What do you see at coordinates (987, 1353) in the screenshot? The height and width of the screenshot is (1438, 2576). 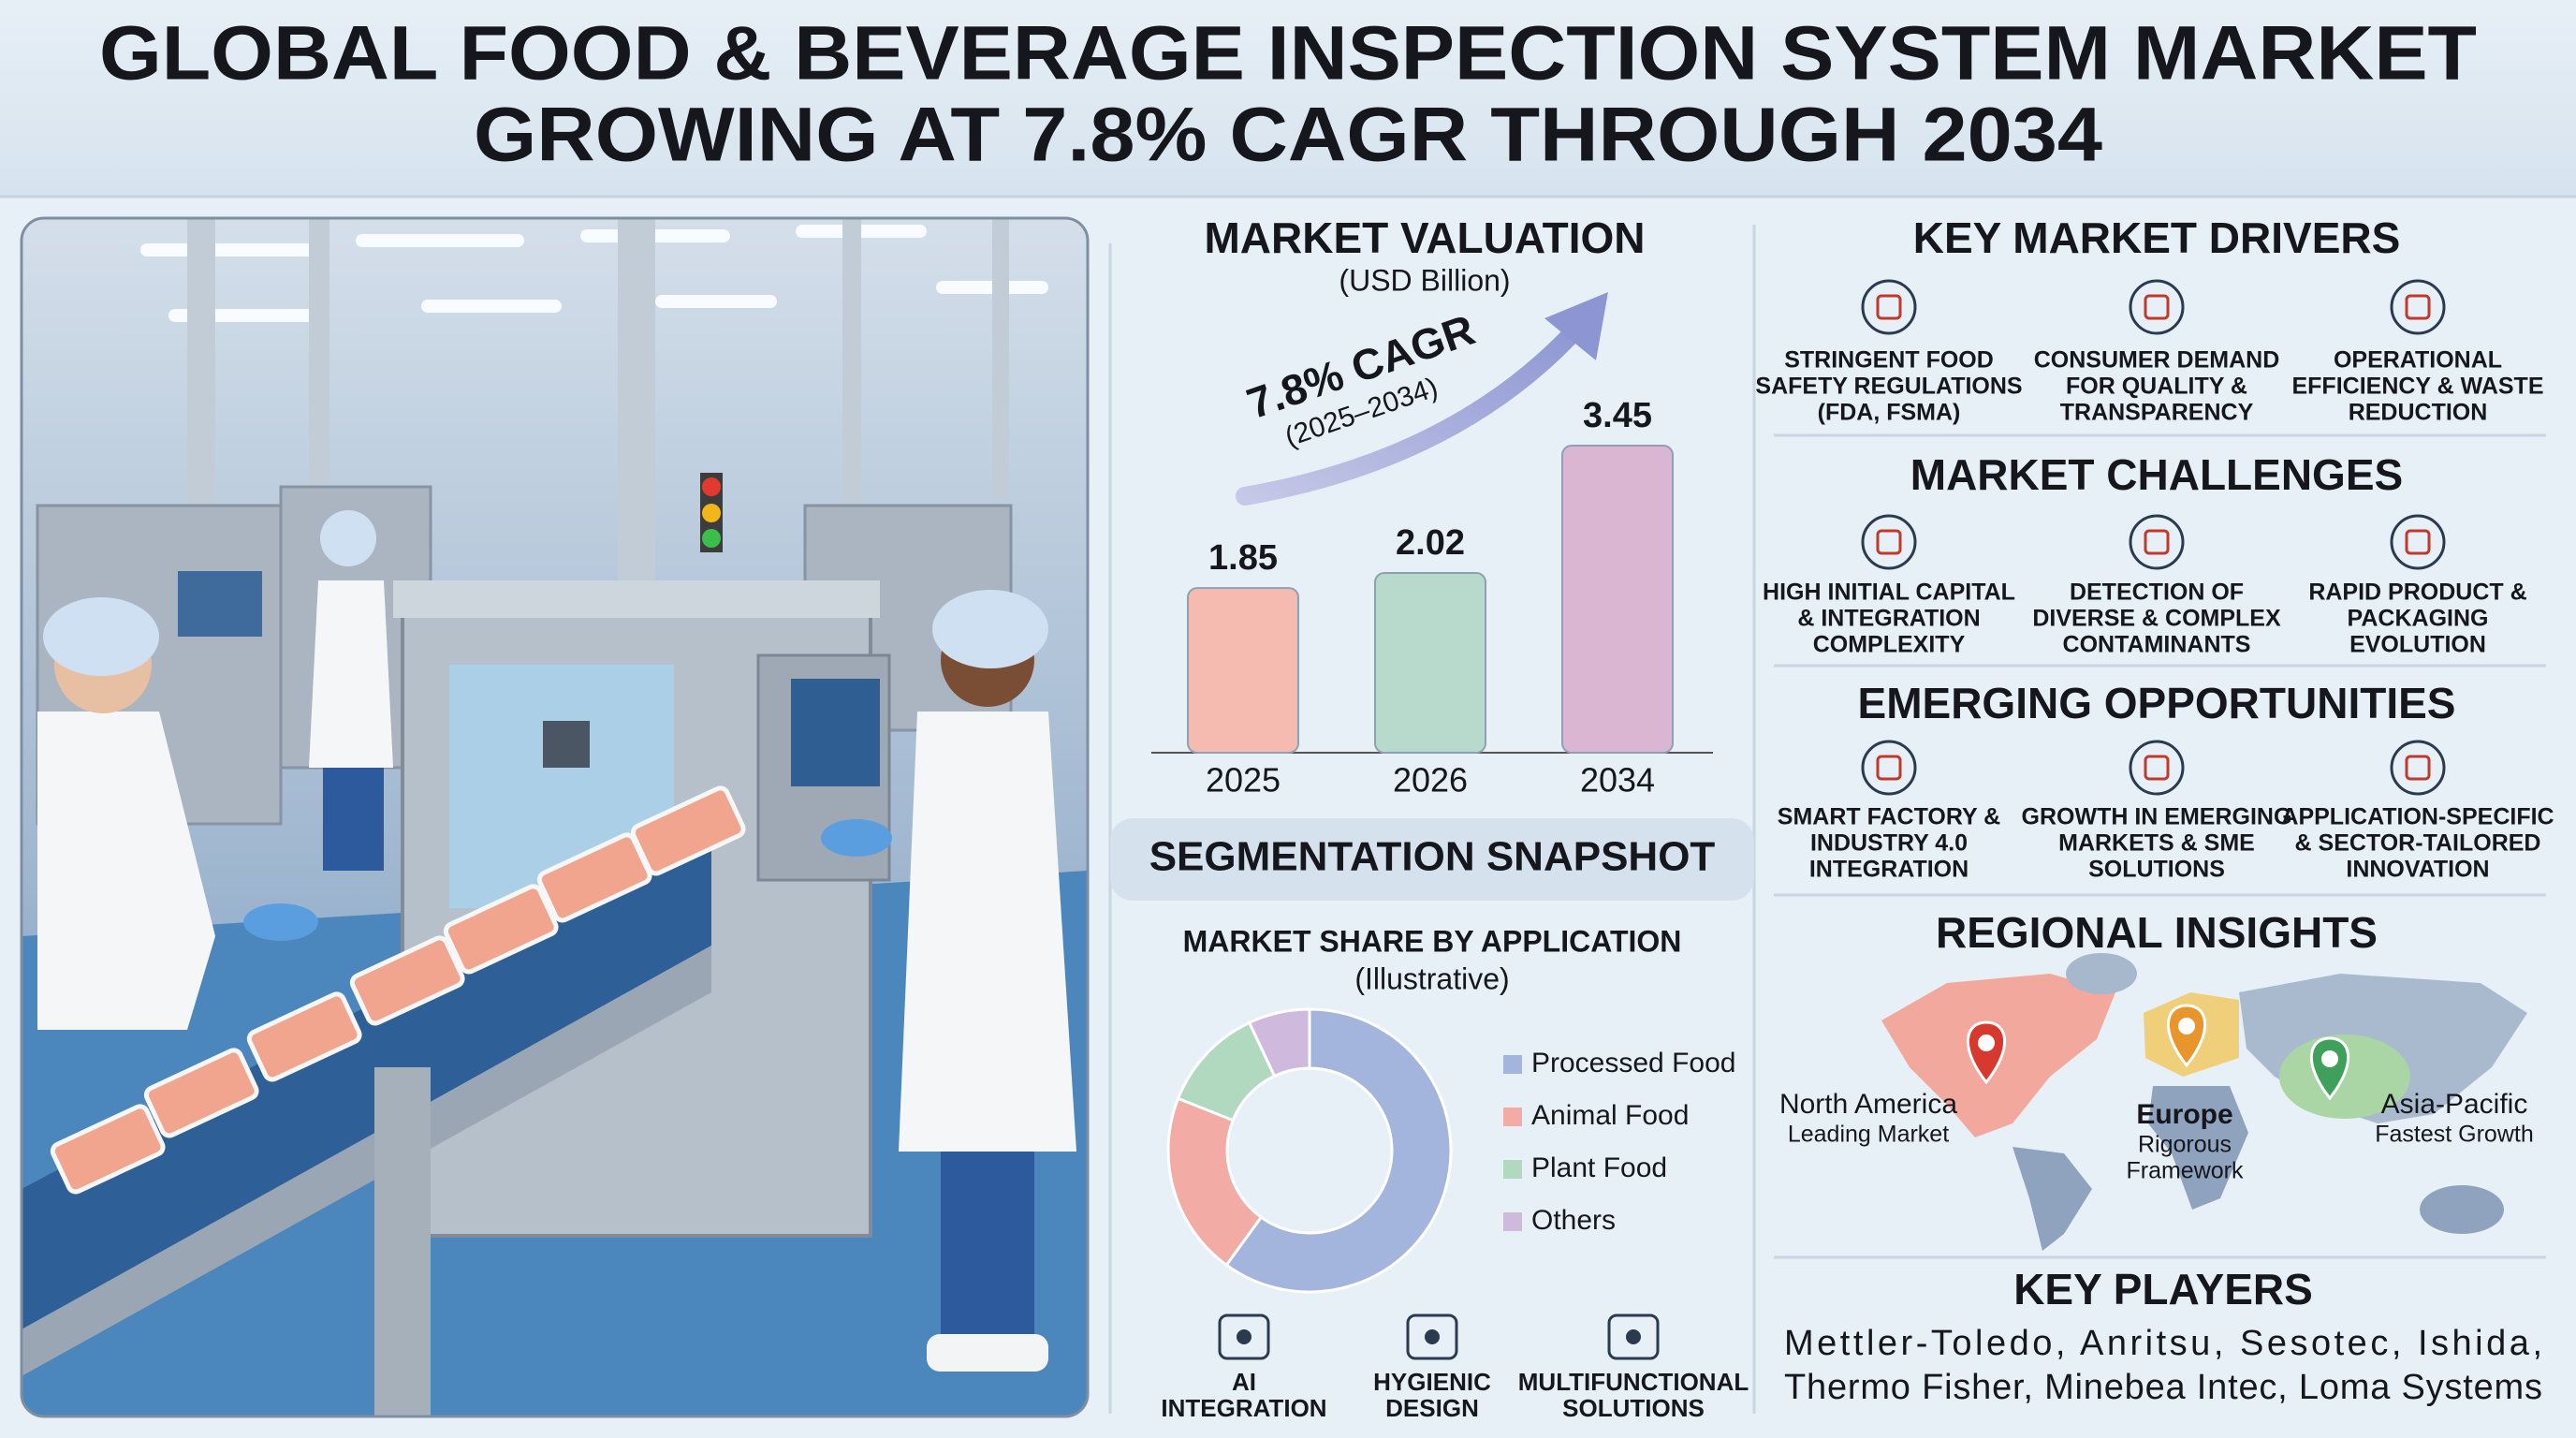 I see `worker-right-shoes` at bounding box center [987, 1353].